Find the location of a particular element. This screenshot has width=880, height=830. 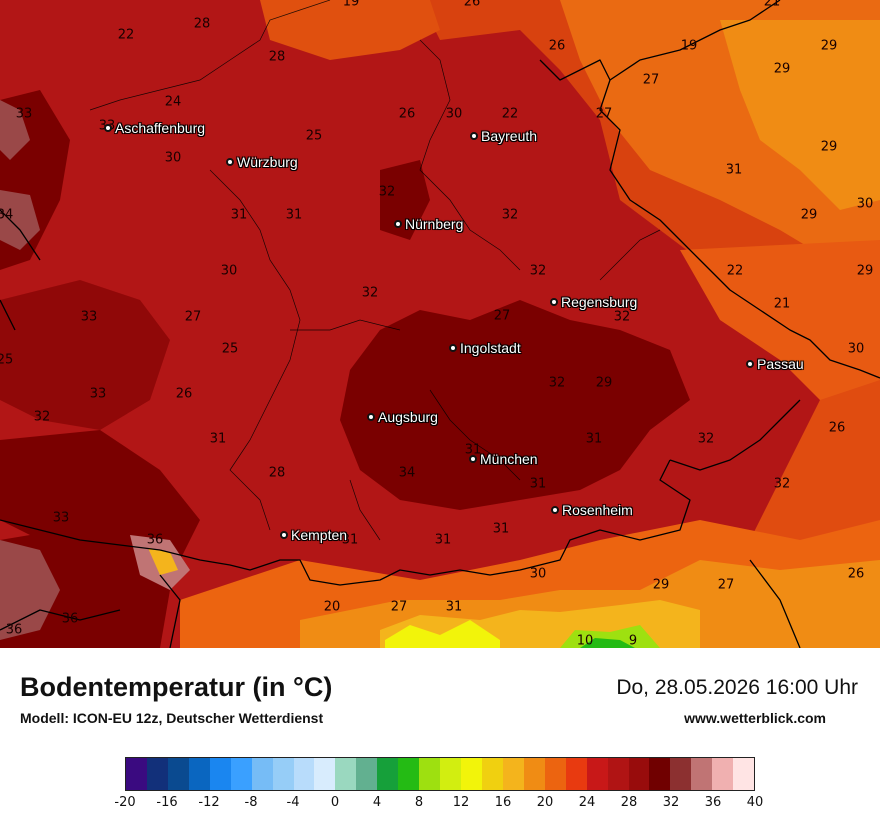

forecast-datetime: Do, 28.05.2026 16:00 Uhr is located at coordinates (737, 687).